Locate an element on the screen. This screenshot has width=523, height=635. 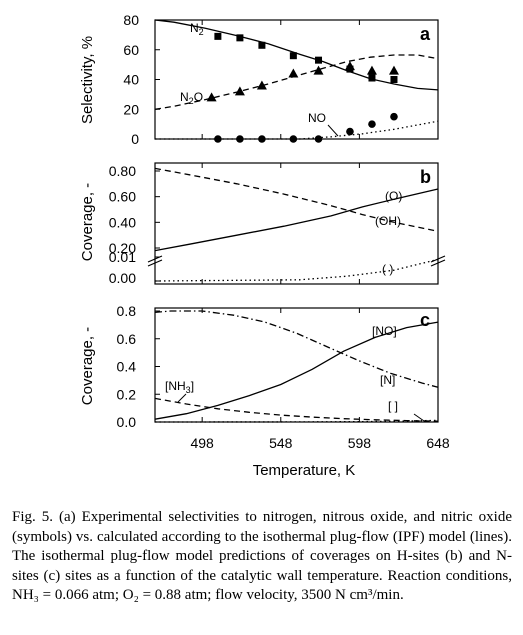
panel-c-ylabel: Coverage, - is located at coordinates (87, 366).